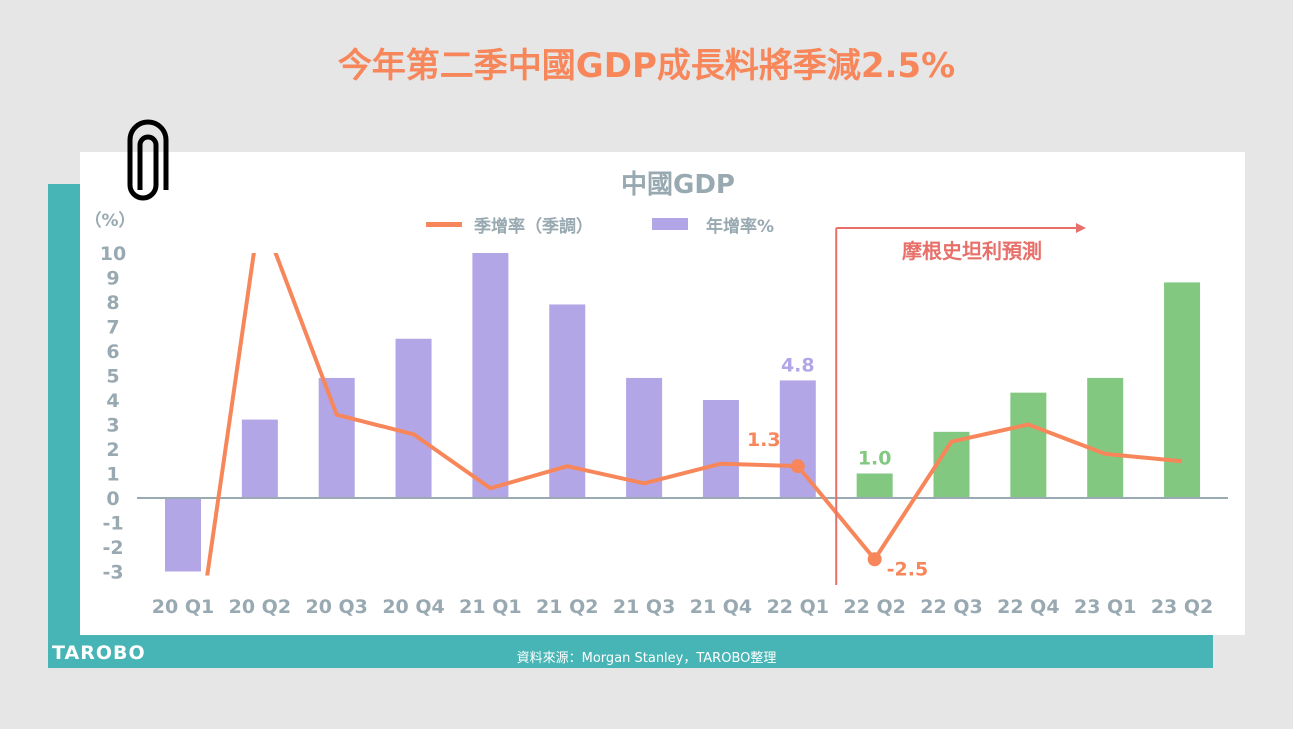  Describe the element at coordinates (798, 607) in the screenshot. I see `x-tick-label: 22 Q1` at that location.